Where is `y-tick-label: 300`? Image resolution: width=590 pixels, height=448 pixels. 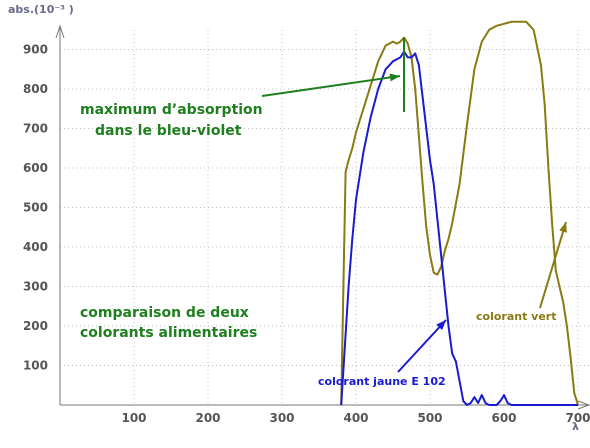 y-tick-label: 300 is located at coordinates (35, 287).